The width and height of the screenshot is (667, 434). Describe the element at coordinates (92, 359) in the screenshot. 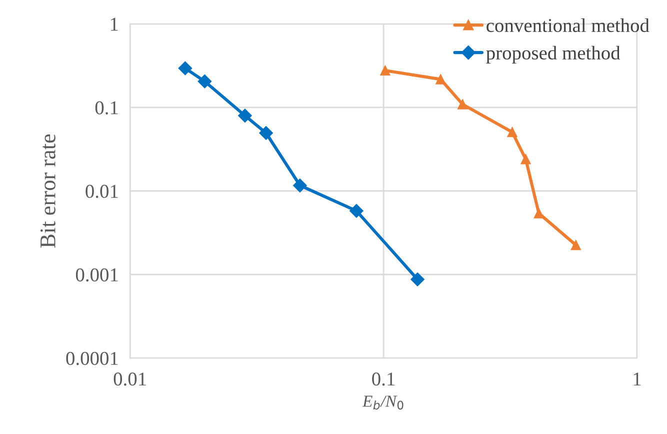

I see `y-tick-label: 0.0001` at that location.